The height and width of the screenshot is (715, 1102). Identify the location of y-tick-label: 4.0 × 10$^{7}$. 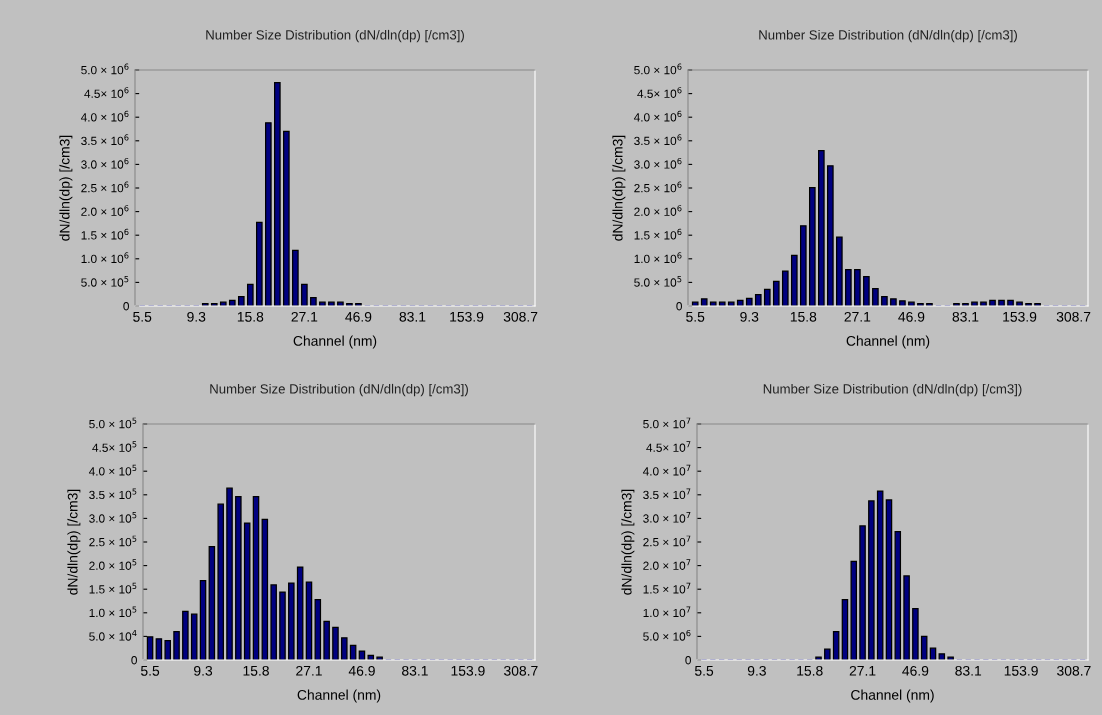
(666, 470).